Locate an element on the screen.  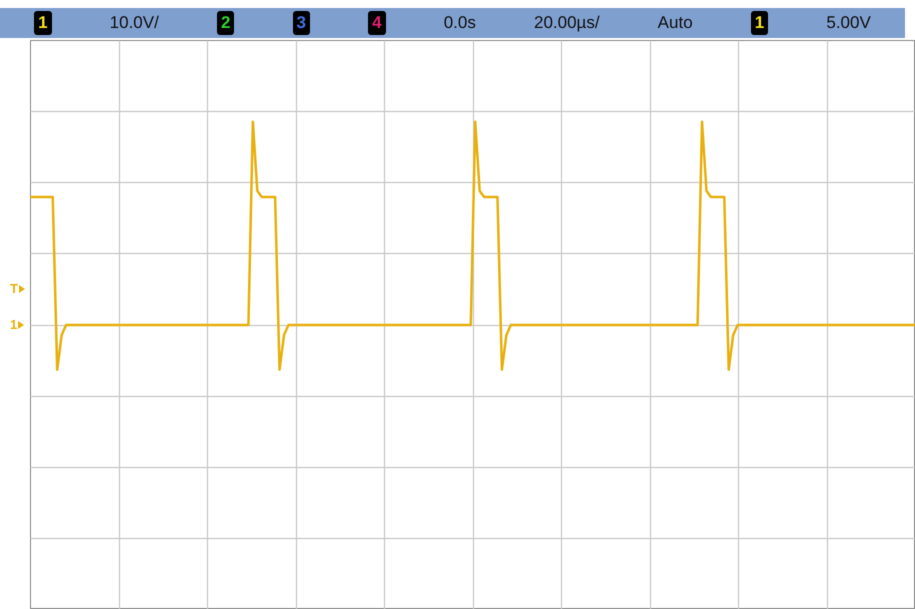
text: 3 is located at coordinates (301, 23).